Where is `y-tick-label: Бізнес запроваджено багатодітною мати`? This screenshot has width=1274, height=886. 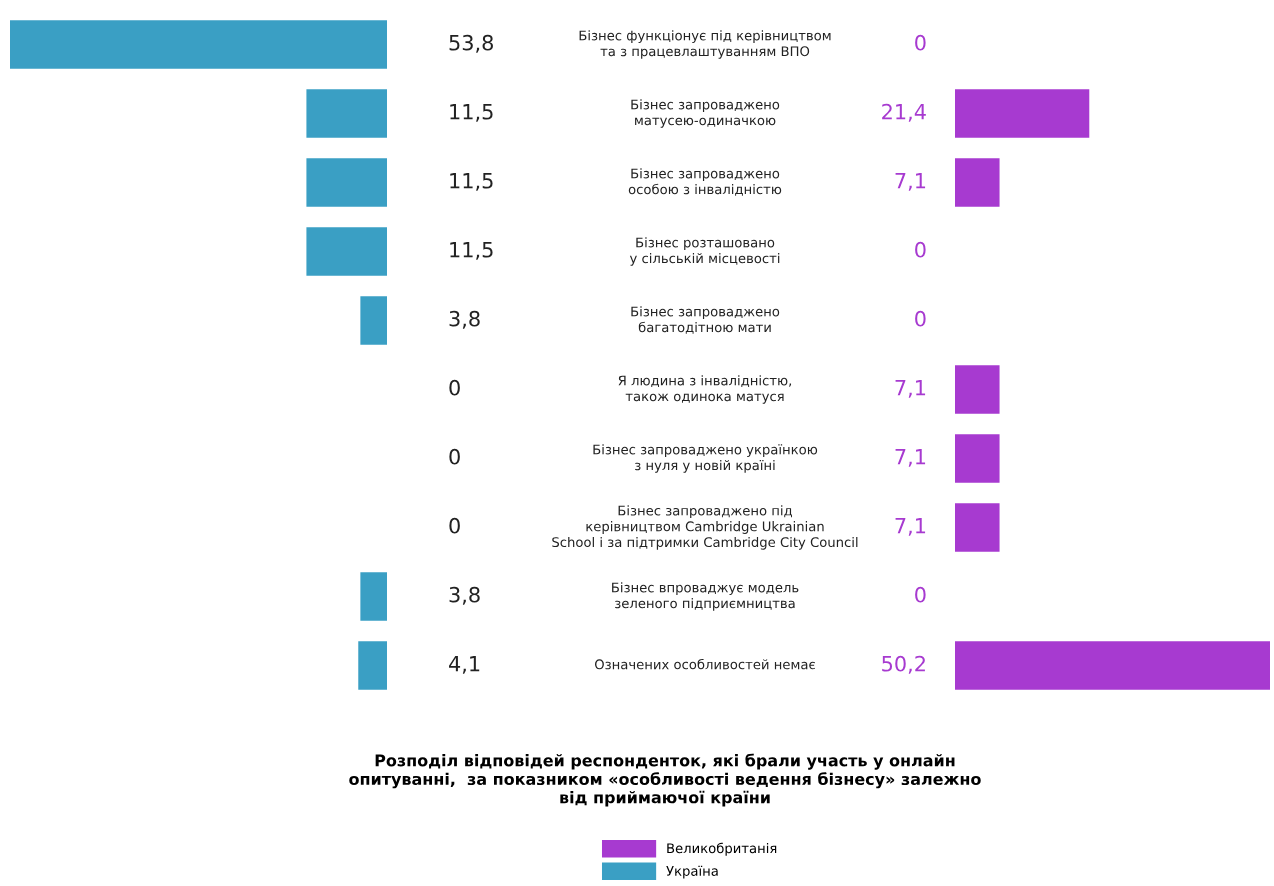
y-tick-label: Бізнес запроваджено багатодітною мати is located at coordinates (705, 320).